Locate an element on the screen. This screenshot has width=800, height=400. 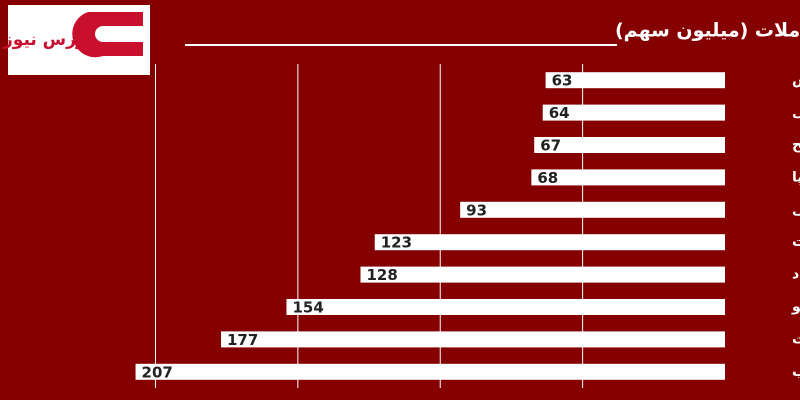
value-label: 93 is located at coordinates (476, 210).